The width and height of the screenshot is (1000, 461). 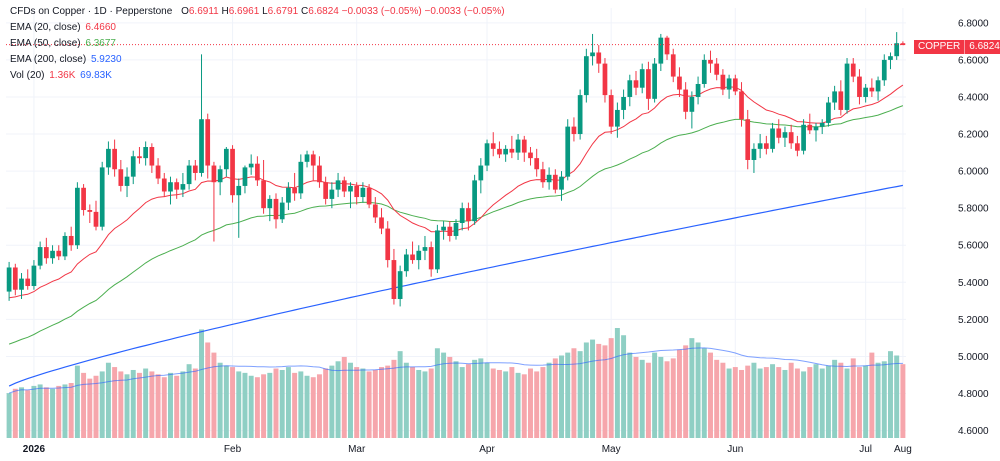 I want to click on change-value-2: −0.0033 (−0.05%), so click(x=464, y=11).